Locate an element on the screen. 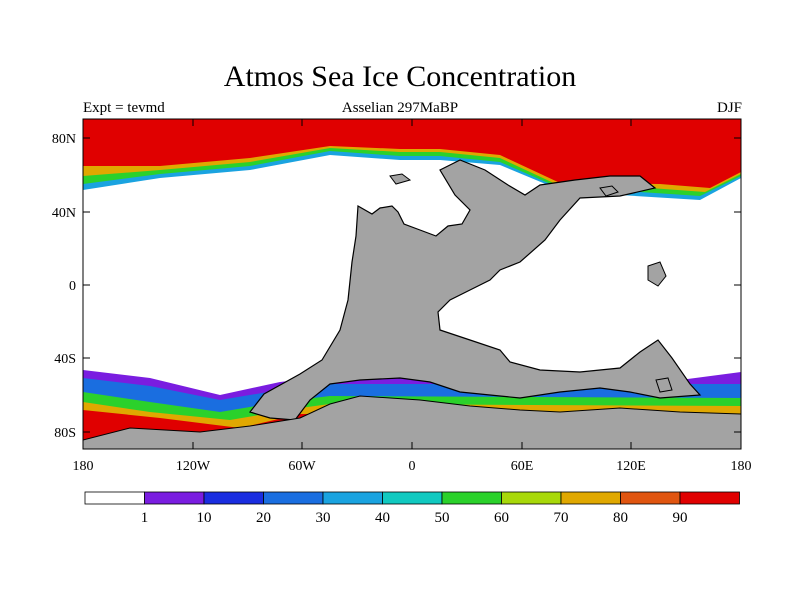 Image resolution: width=800 pixels, height=600 pixels. lat-label: 80S is located at coordinates (65, 433).